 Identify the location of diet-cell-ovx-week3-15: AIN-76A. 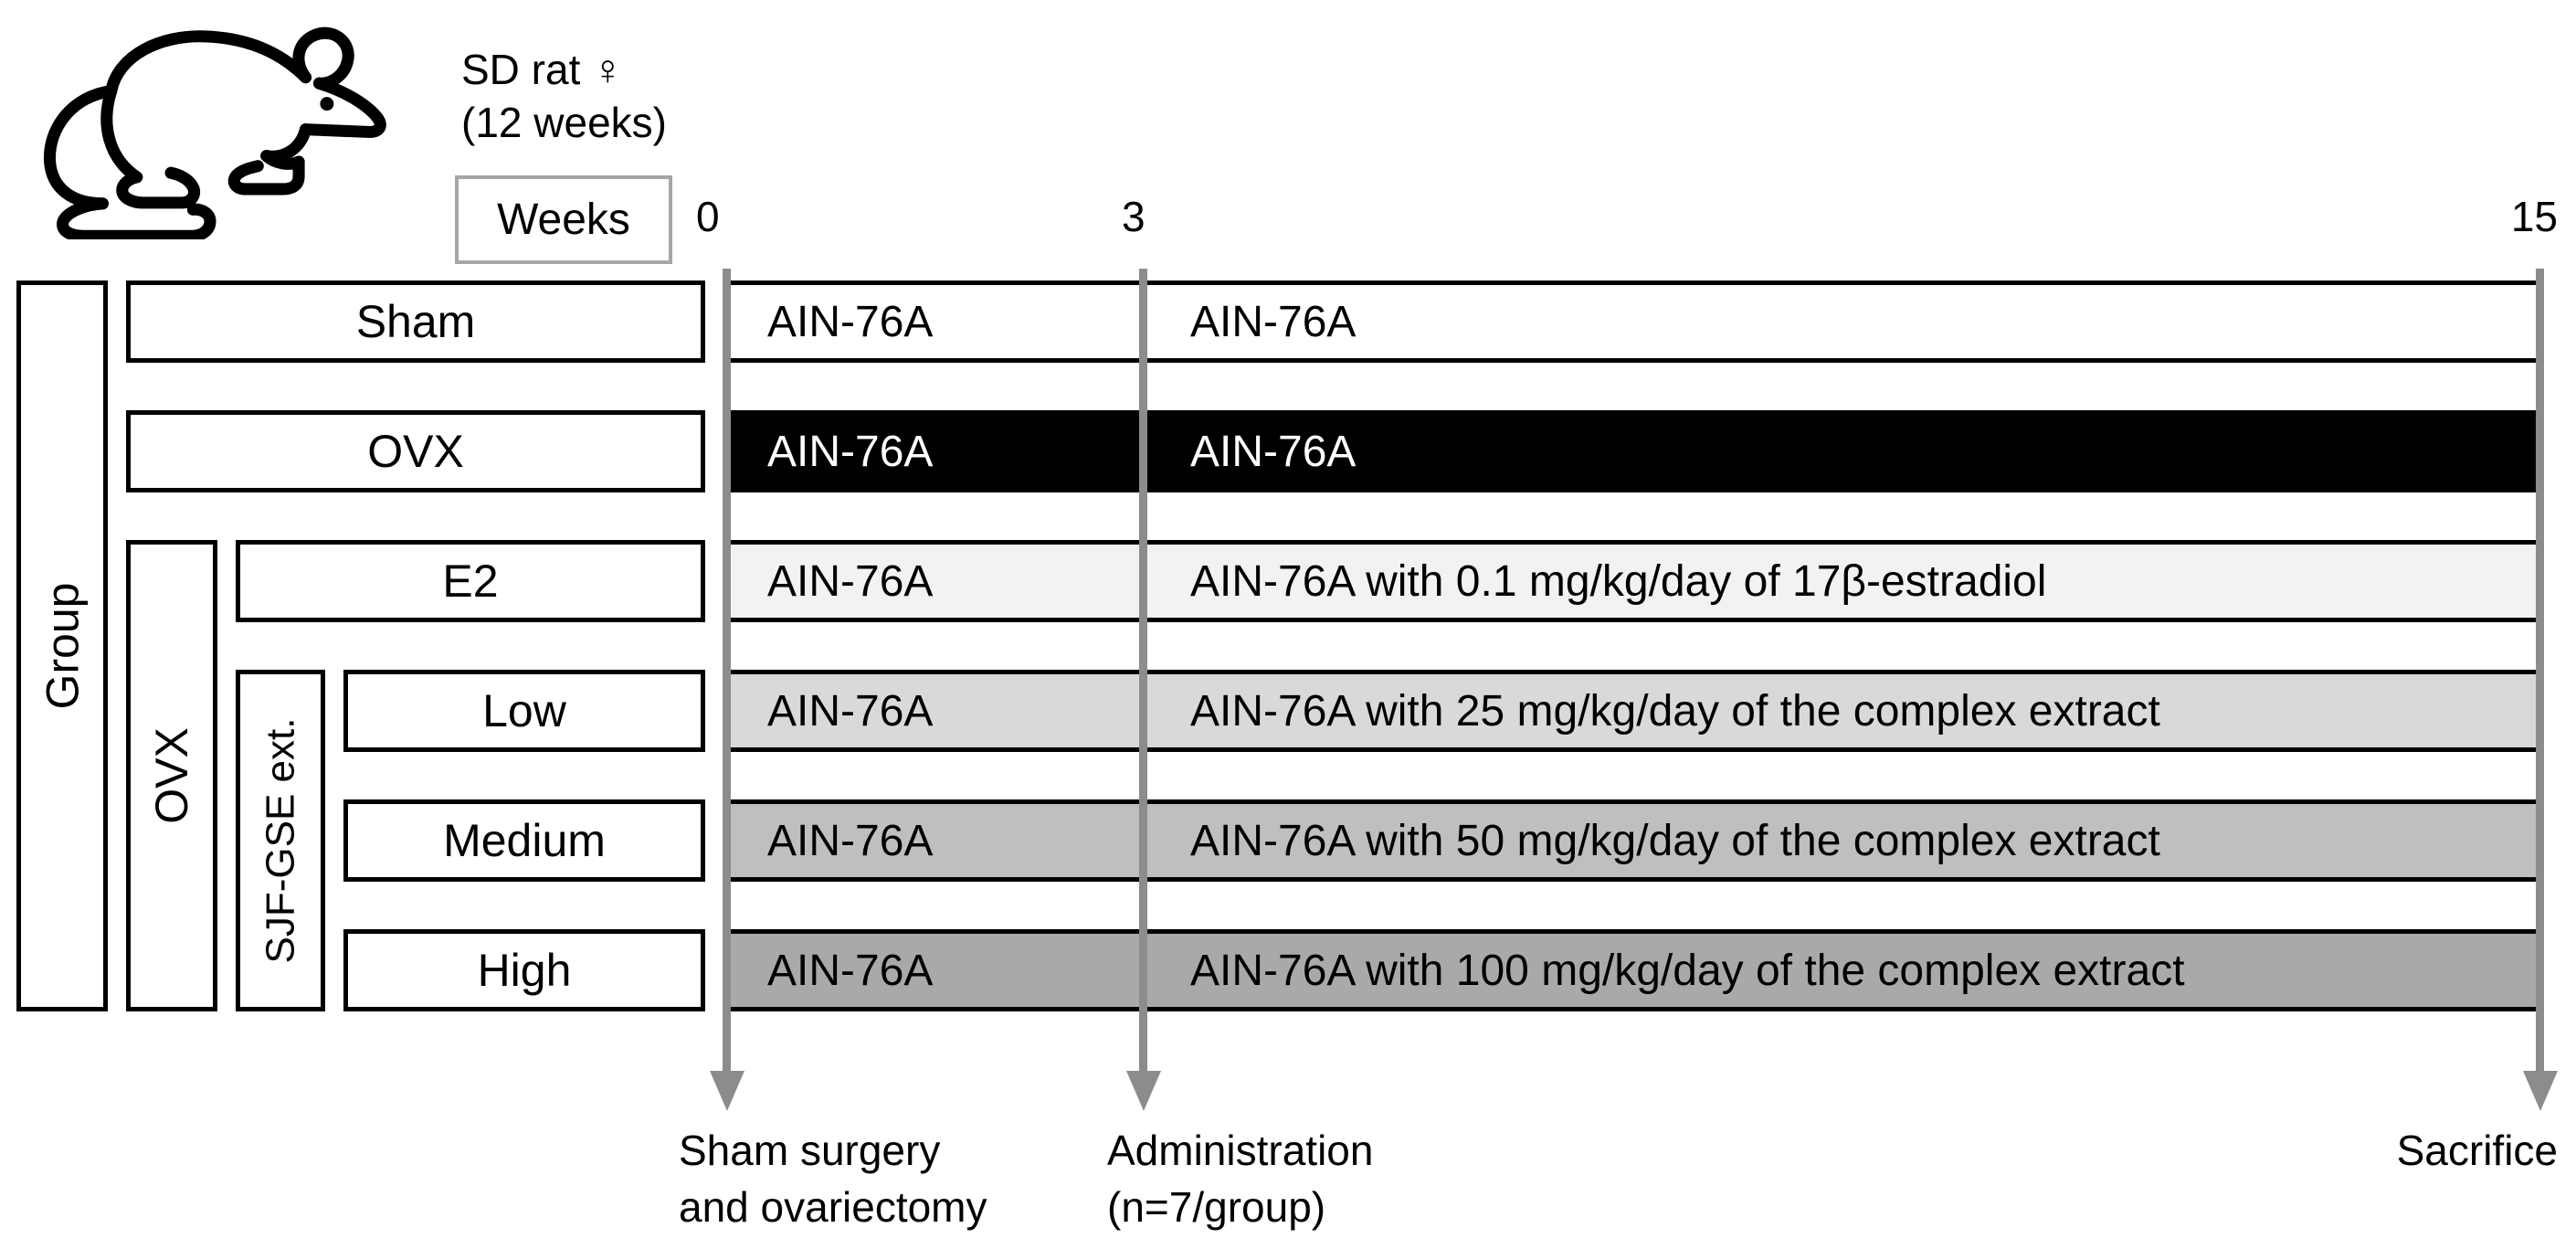
(1273, 452).